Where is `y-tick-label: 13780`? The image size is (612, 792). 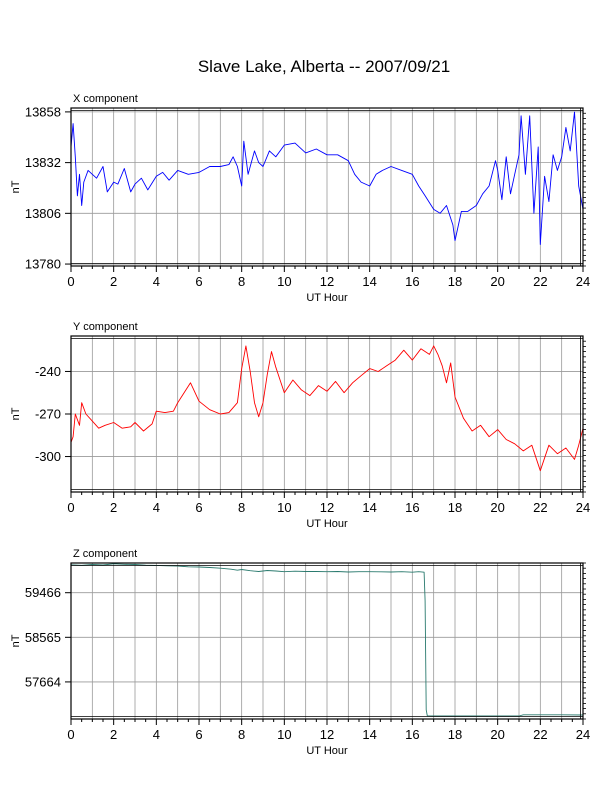
y-tick-label: 13780 is located at coordinates (43, 264).